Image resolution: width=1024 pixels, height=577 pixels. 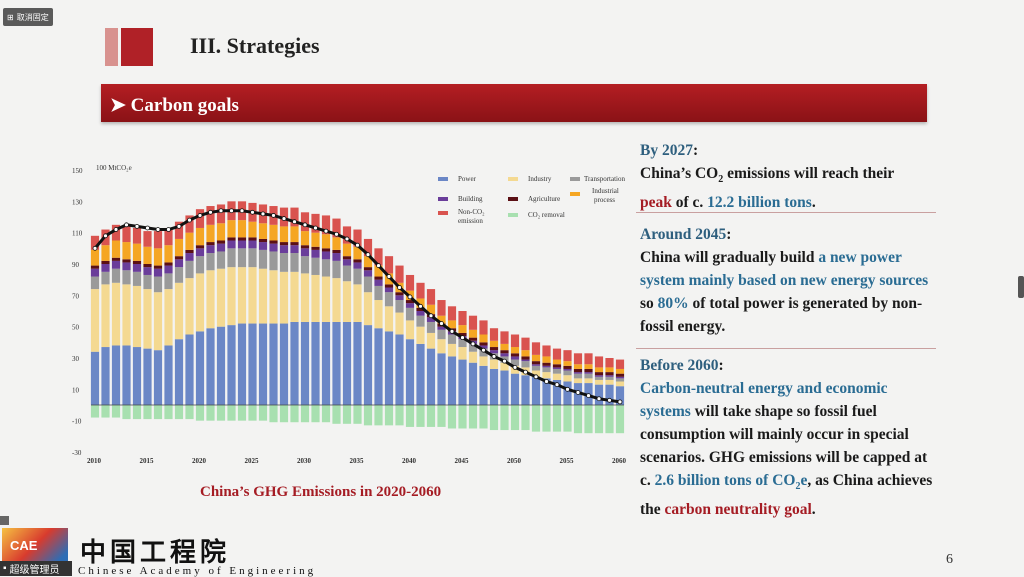 I want to click on y-tick-label: 70, so click(x=76, y=296).